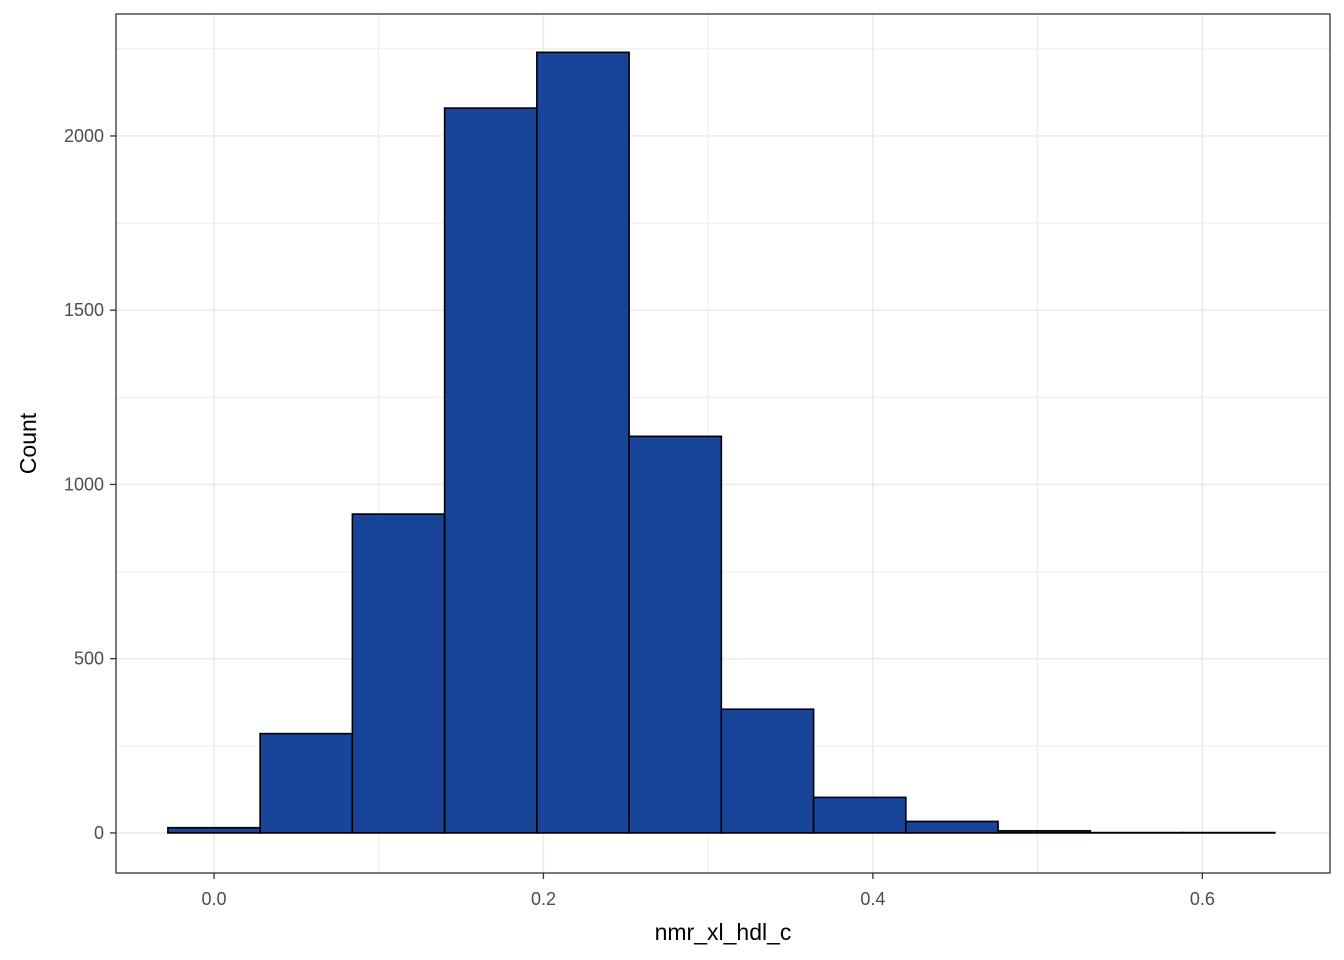 The width and height of the screenshot is (1344, 960). I want to click on x-axis-title: nmr_xl_hdl_c, so click(723, 932).